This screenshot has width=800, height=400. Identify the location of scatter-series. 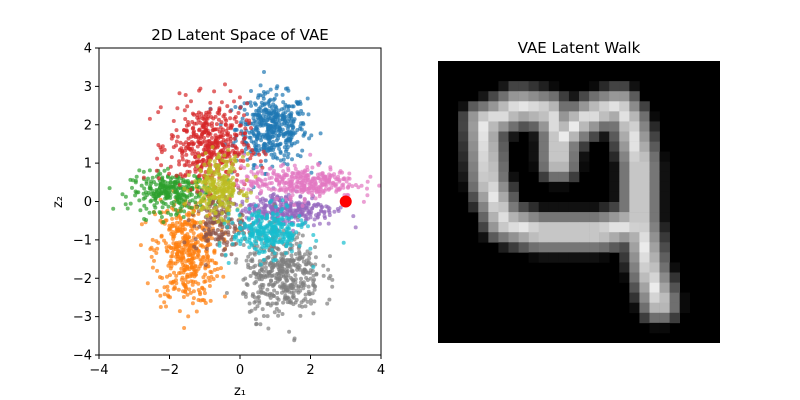
(170, 195).